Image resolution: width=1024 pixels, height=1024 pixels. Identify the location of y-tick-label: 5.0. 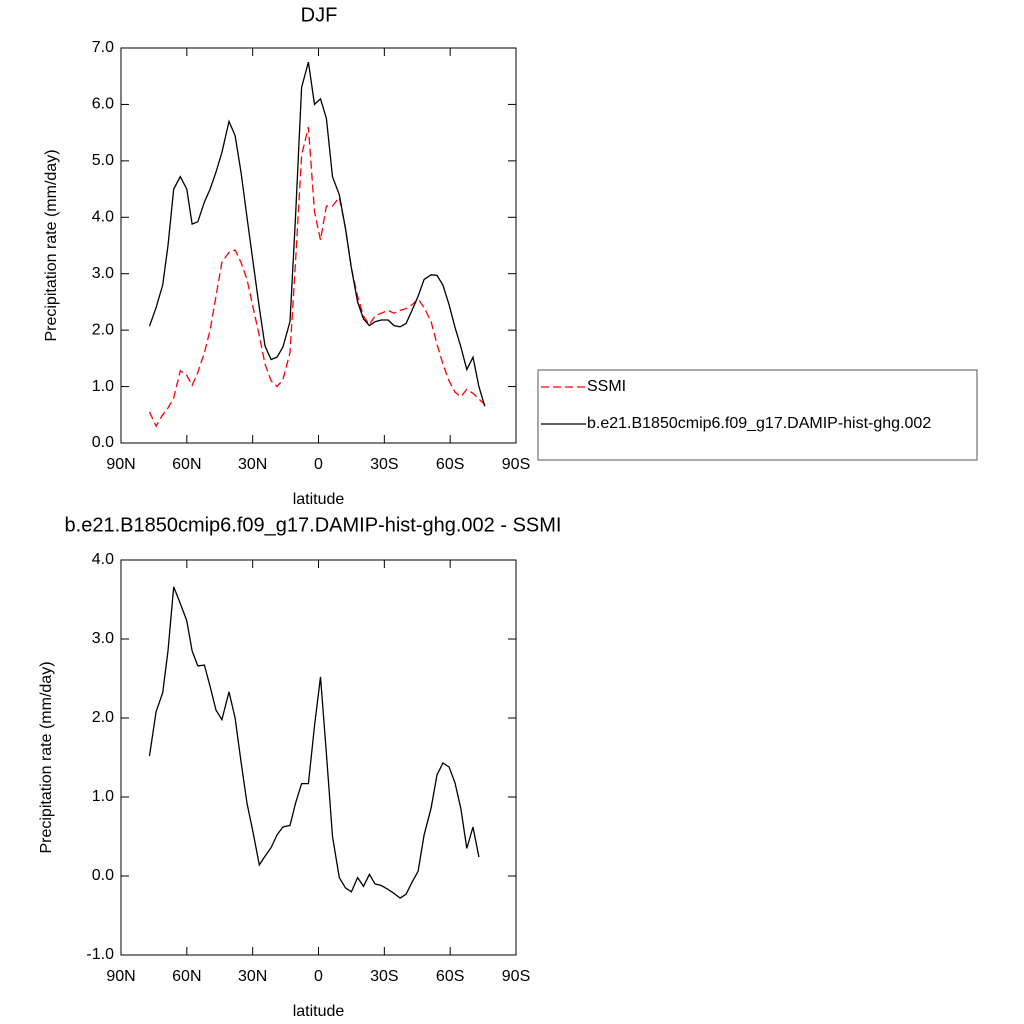
(103, 160).